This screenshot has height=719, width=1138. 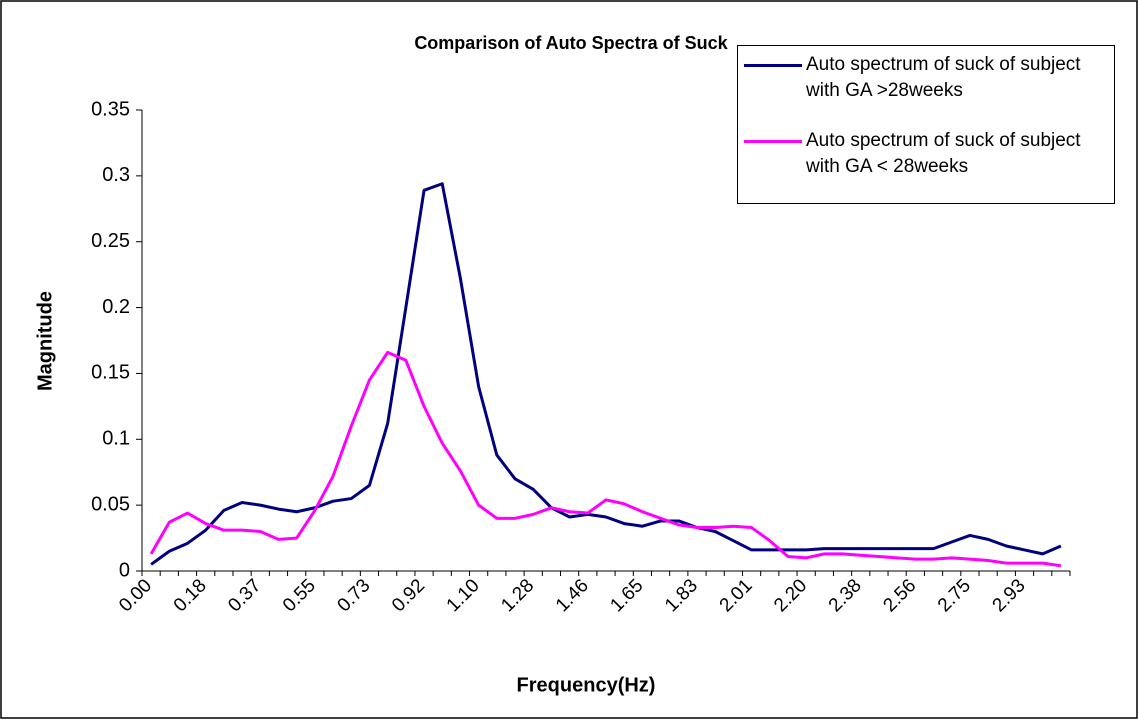 I want to click on y-axis-title: Magnitude, so click(x=45, y=341).